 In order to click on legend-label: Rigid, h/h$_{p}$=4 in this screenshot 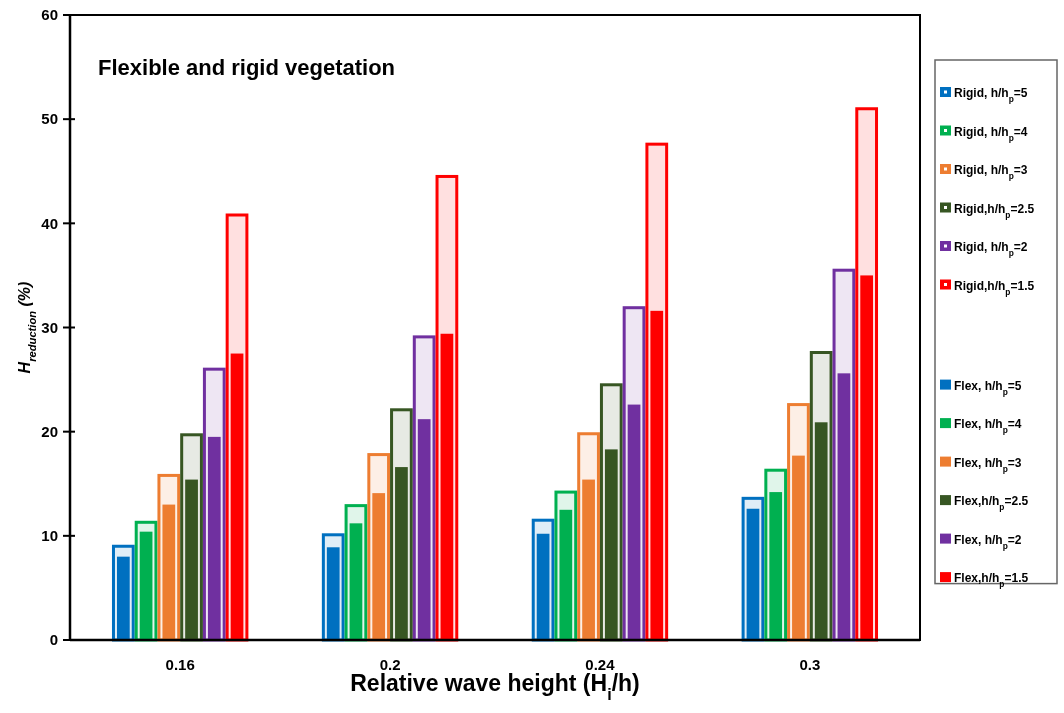, I will do `click(991, 133)`.